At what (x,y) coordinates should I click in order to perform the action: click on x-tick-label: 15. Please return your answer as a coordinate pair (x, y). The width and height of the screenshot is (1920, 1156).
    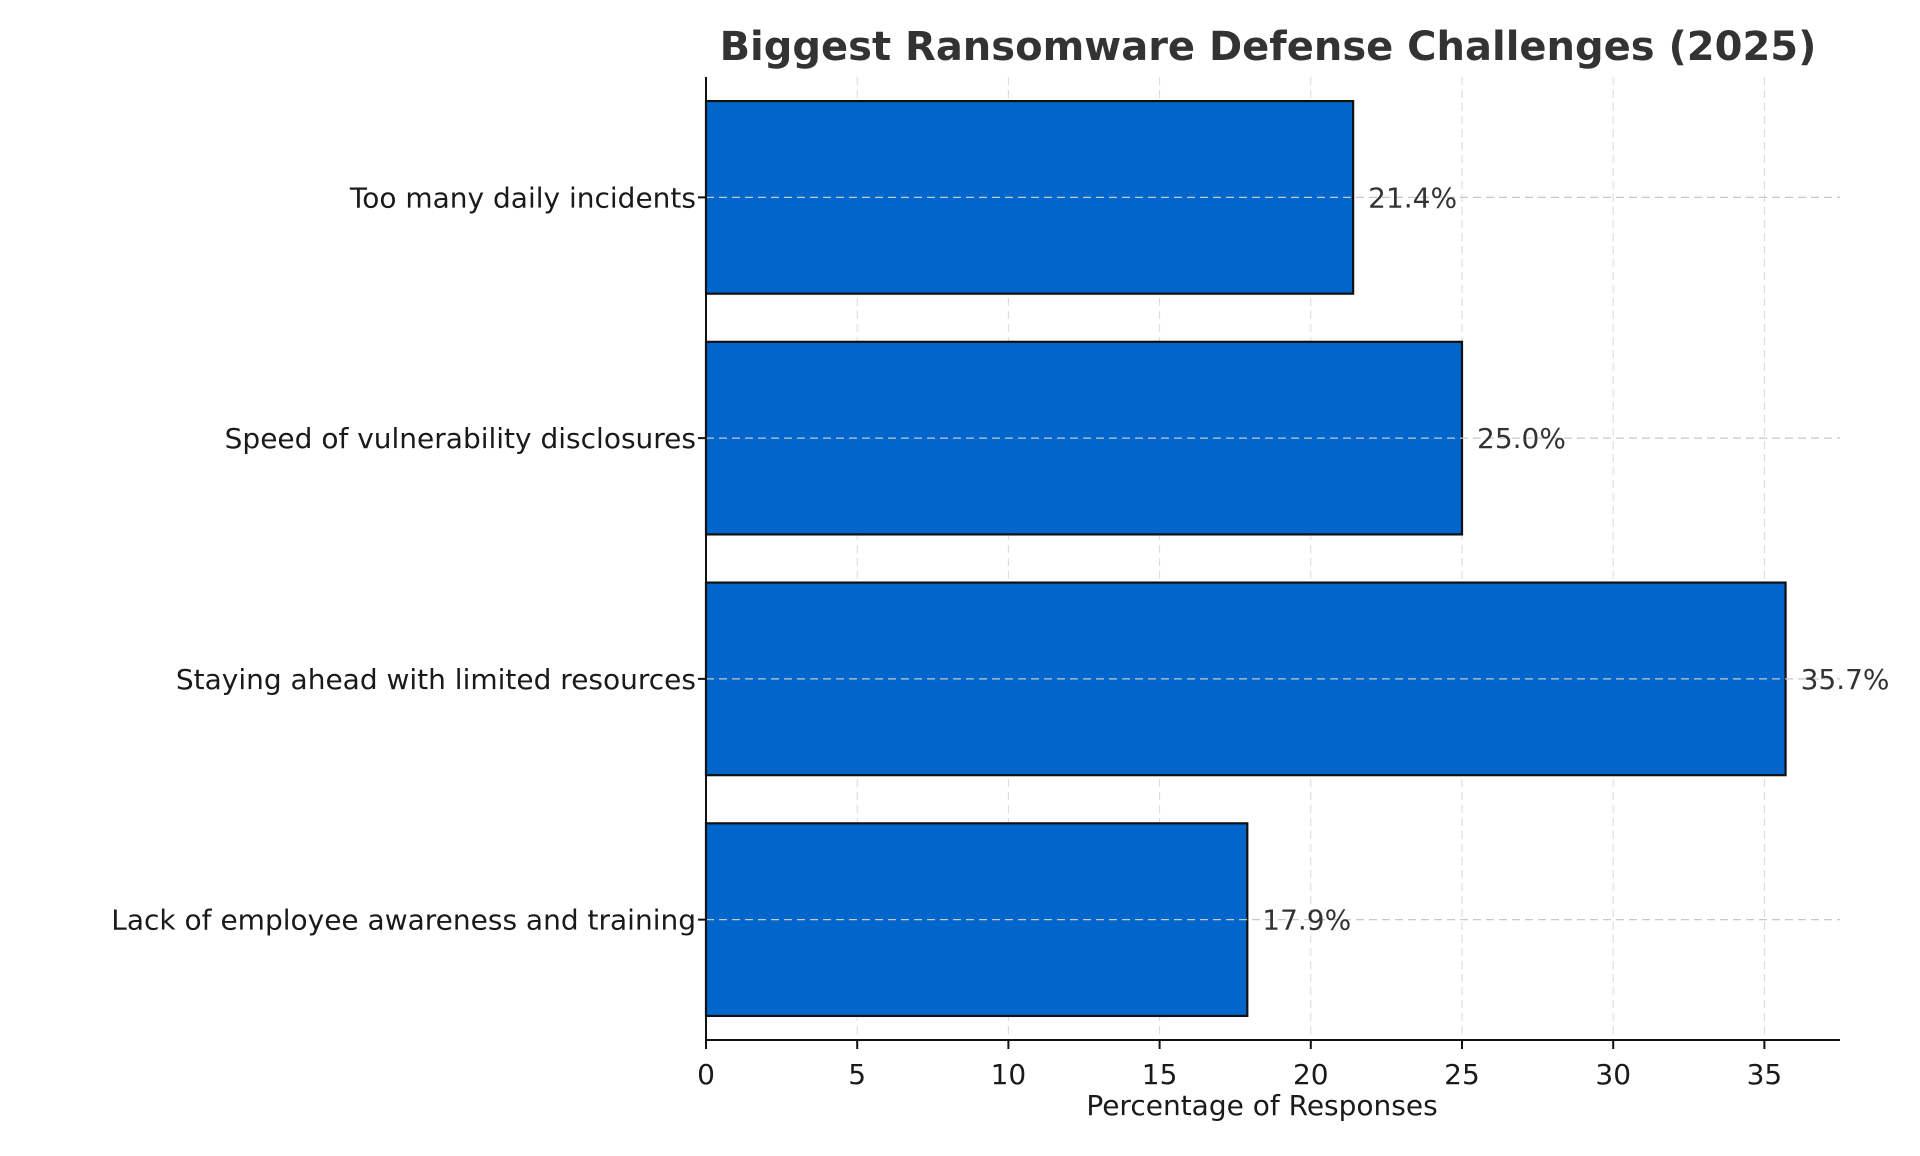
    Looking at the image, I should click on (1160, 1074).